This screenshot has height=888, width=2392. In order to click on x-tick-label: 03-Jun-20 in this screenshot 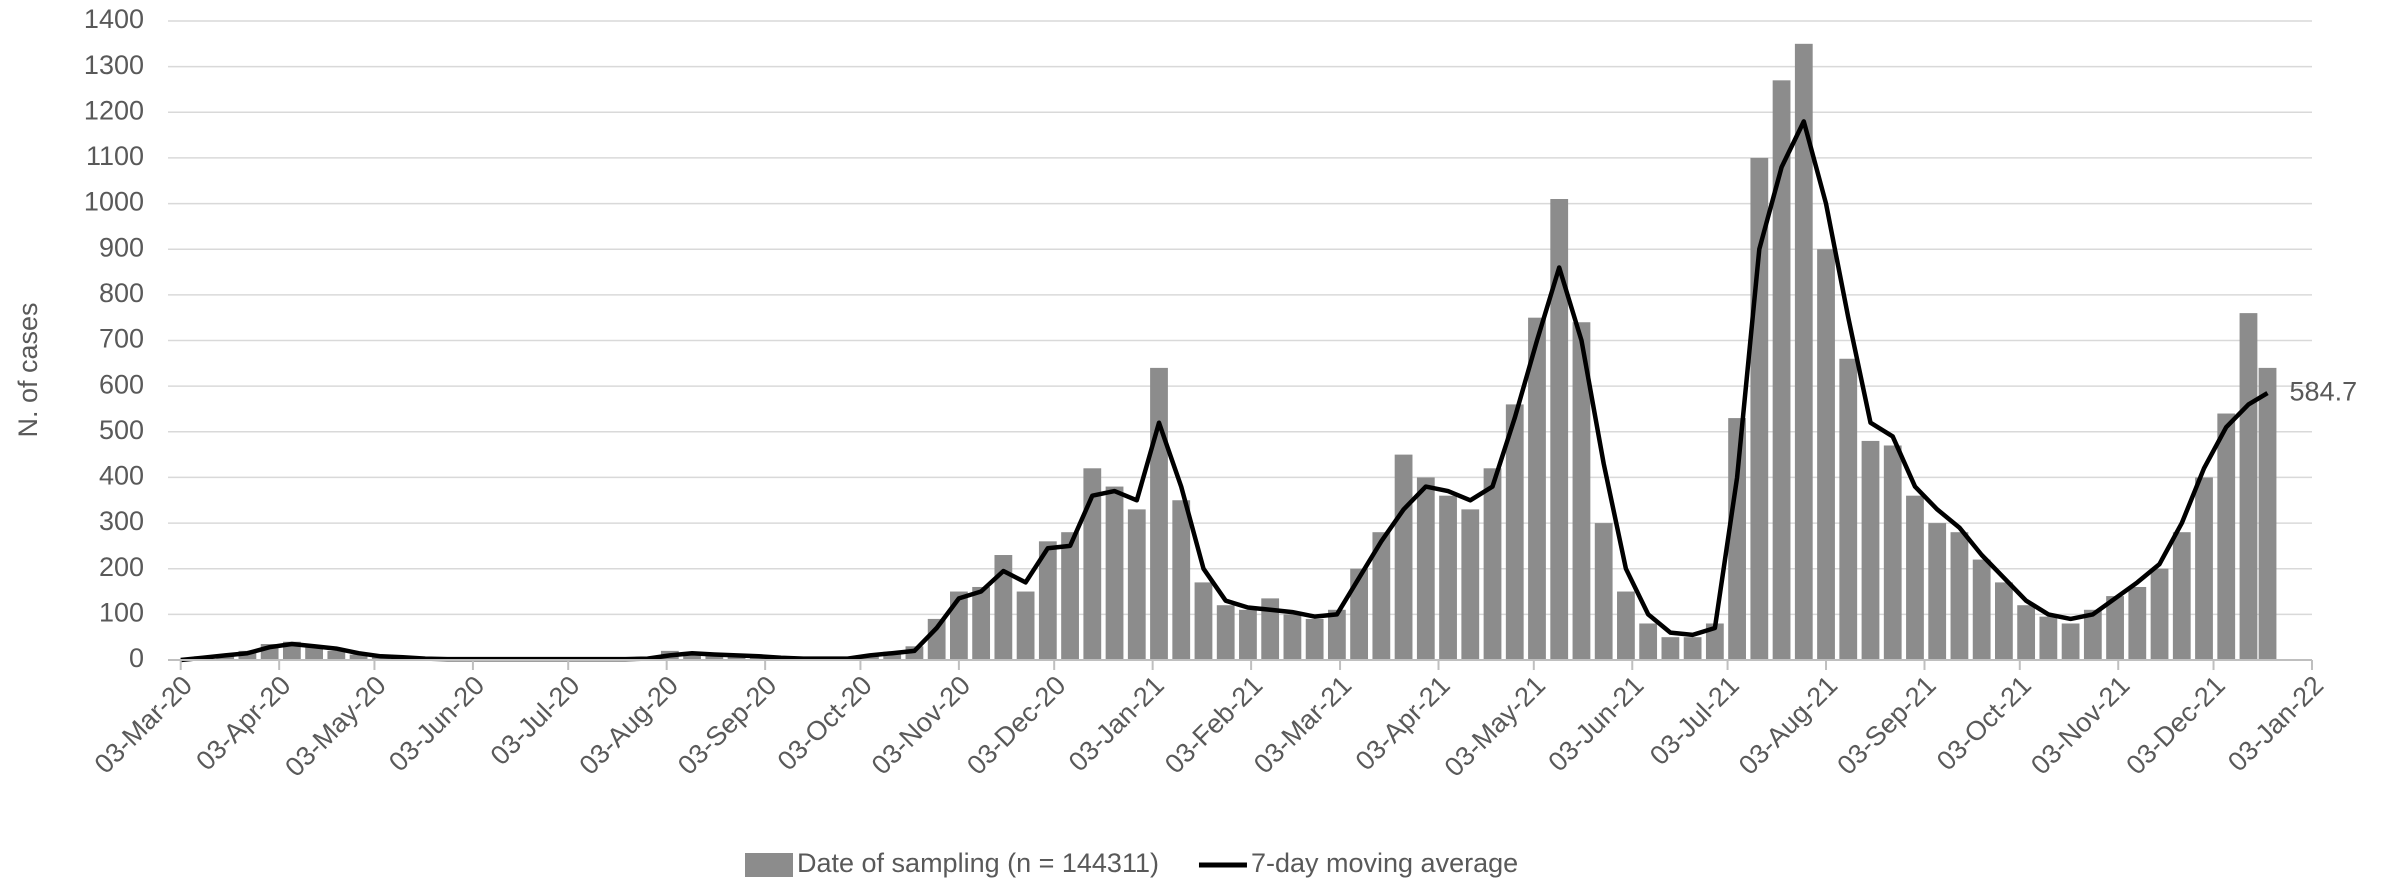, I will do `click(436, 723)`.